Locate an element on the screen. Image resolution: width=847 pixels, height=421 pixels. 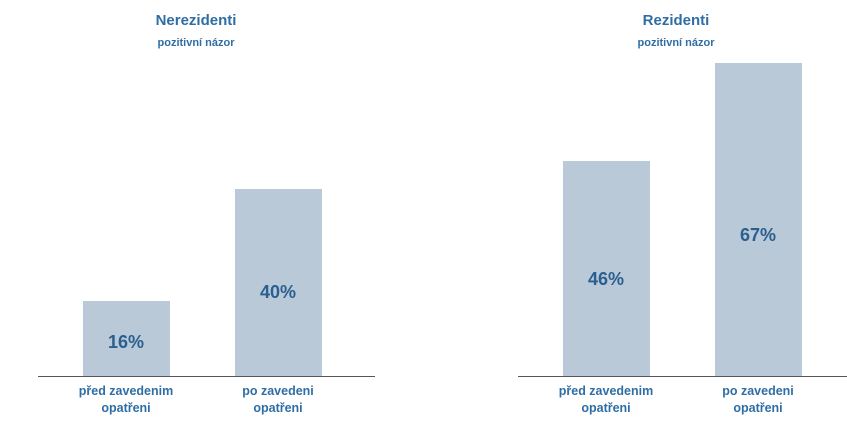
value-label: 40% is located at coordinates (278, 291).